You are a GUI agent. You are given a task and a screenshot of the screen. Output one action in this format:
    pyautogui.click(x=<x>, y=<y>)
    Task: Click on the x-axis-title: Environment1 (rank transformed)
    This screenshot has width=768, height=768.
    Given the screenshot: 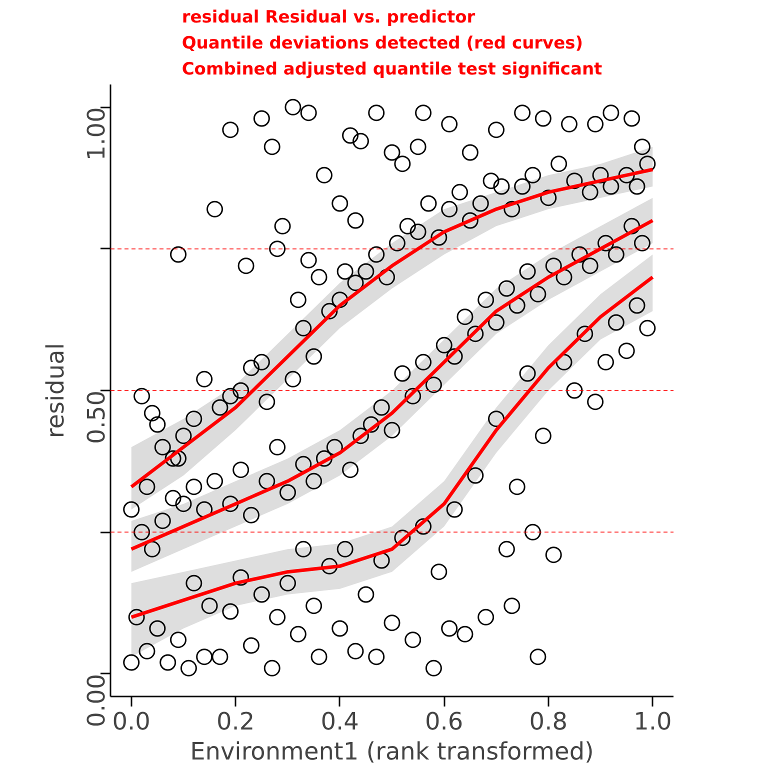 What is the action you would take?
    pyautogui.click(x=392, y=752)
    